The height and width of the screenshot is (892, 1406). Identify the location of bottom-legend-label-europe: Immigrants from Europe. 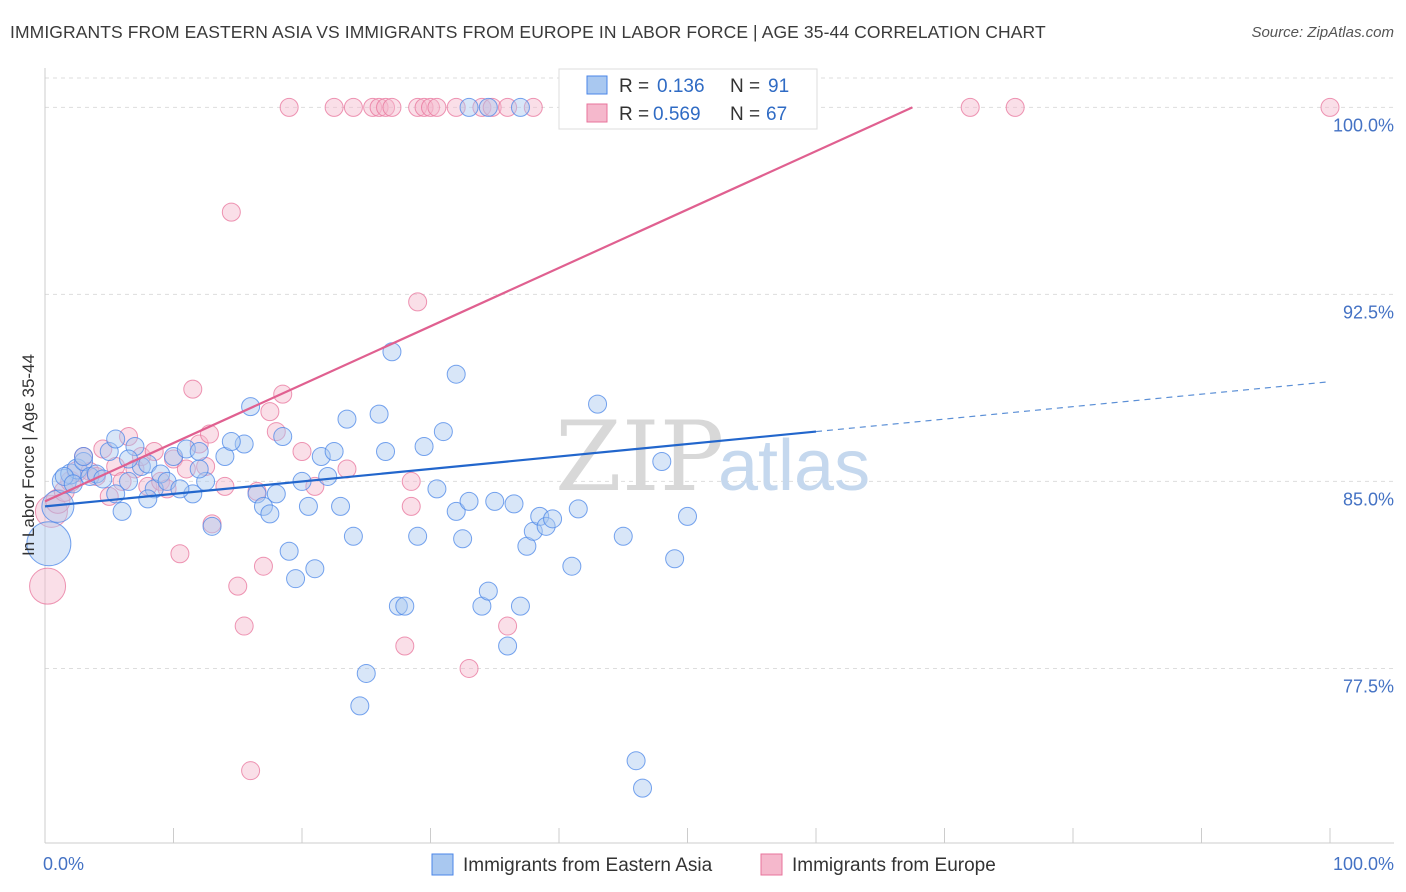
(894, 865).